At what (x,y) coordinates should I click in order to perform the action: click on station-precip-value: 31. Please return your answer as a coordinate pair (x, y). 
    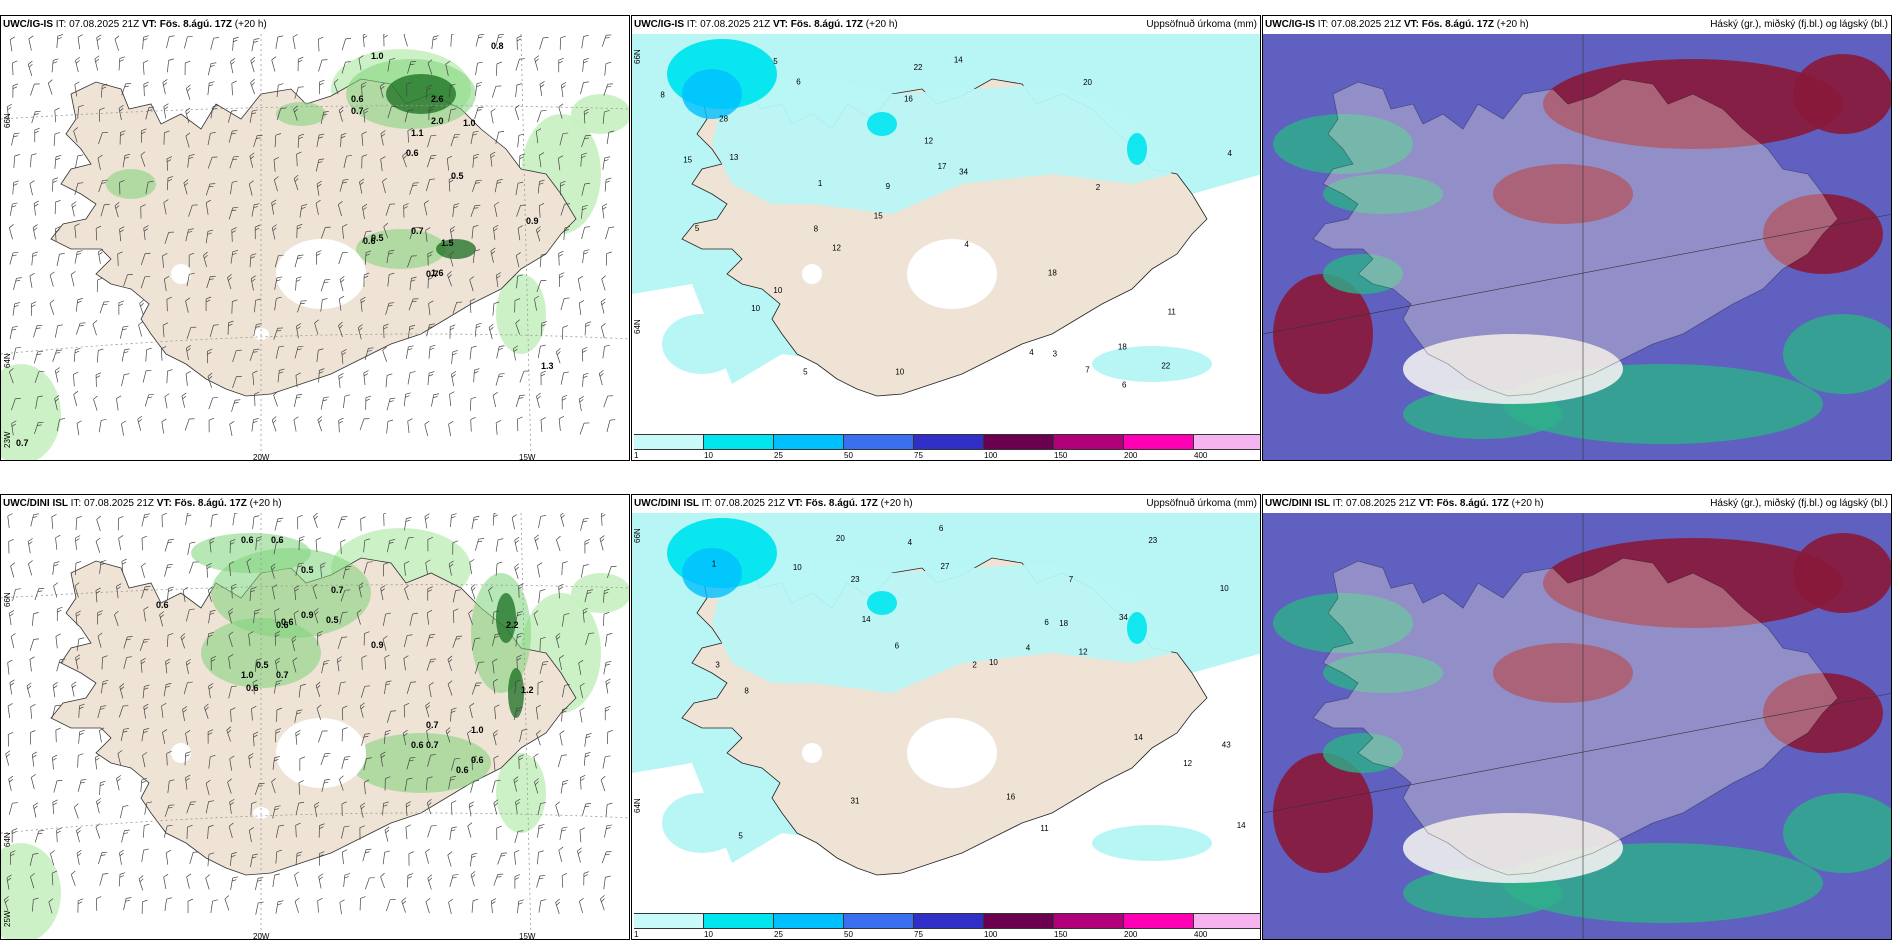
    Looking at the image, I should click on (855, 800).